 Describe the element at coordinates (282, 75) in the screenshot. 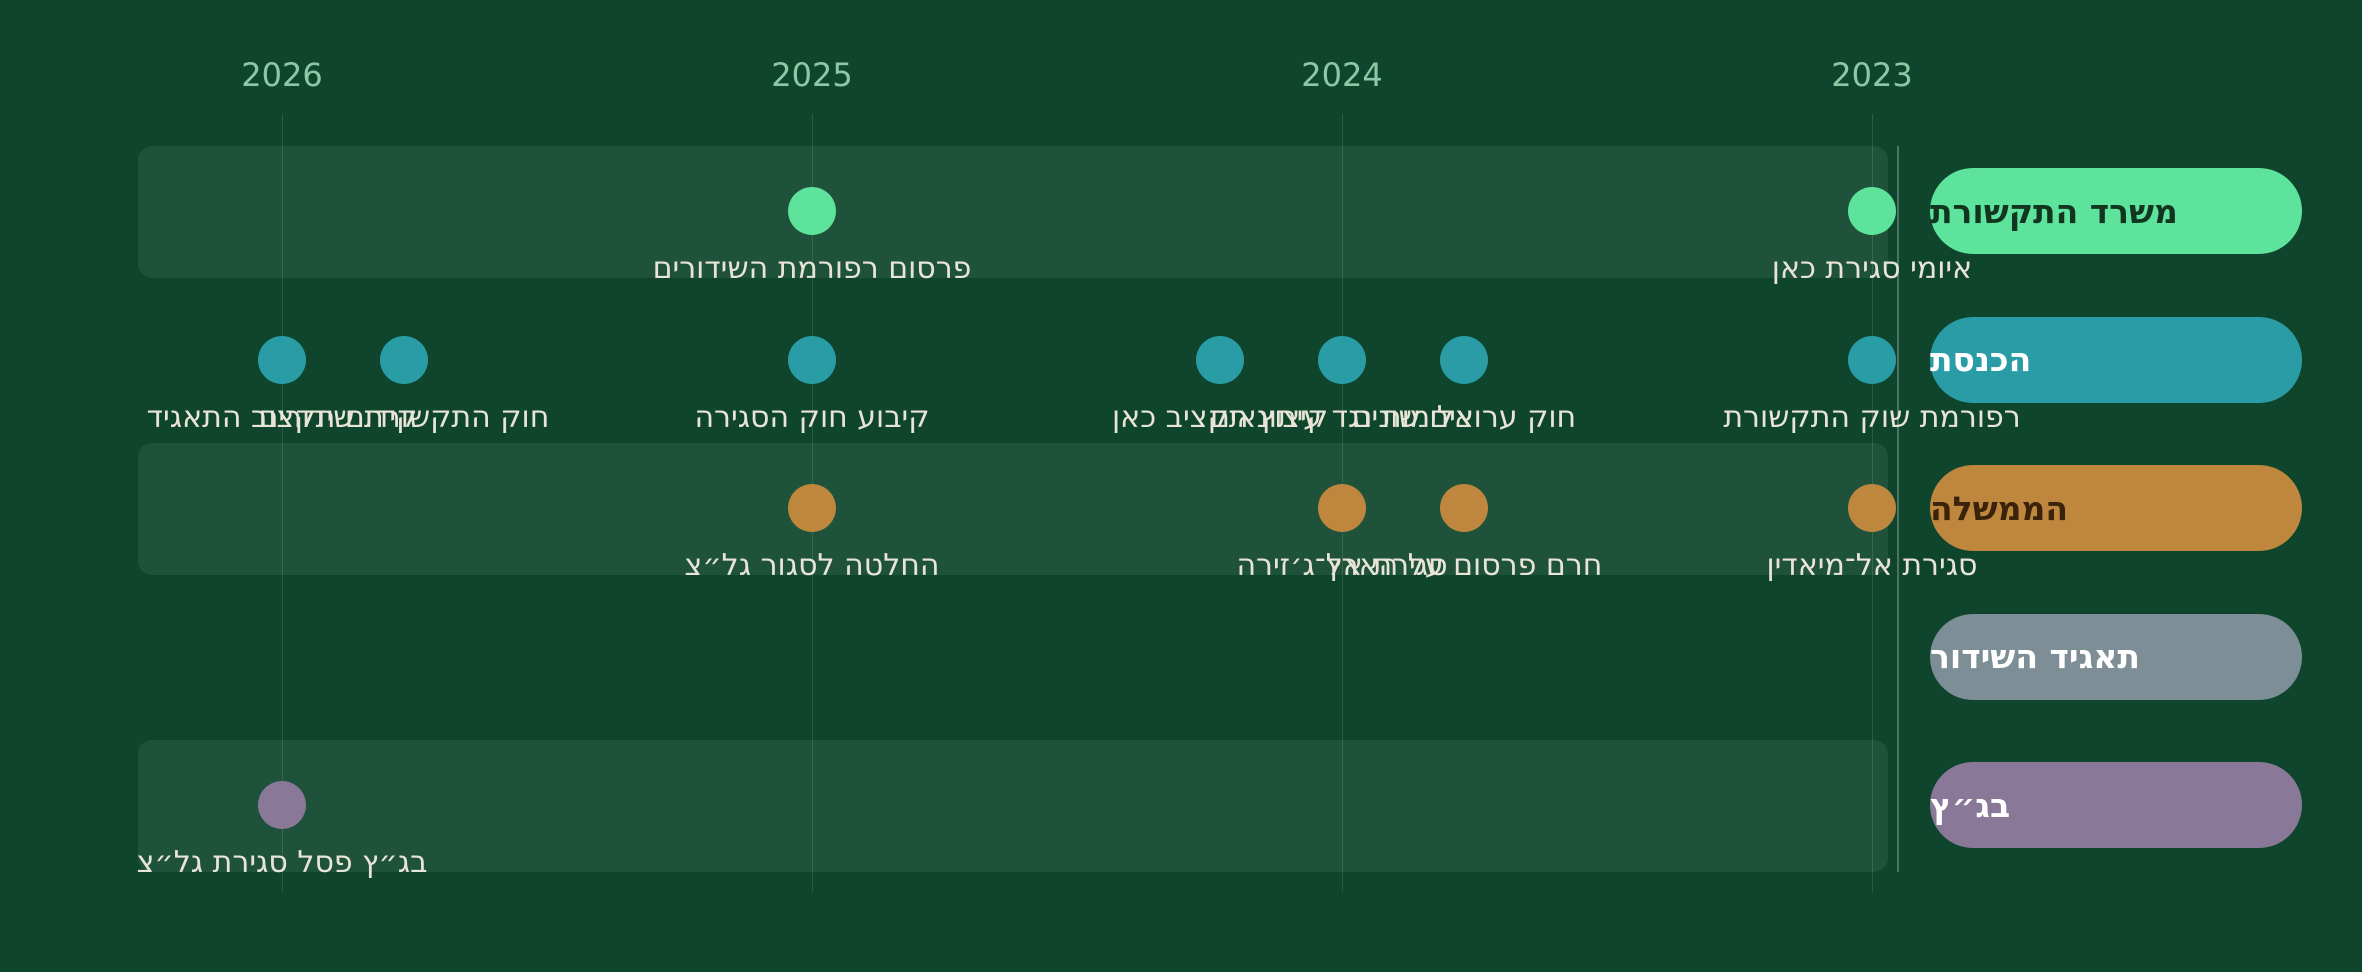

I see `year-label: 2026` at that location.